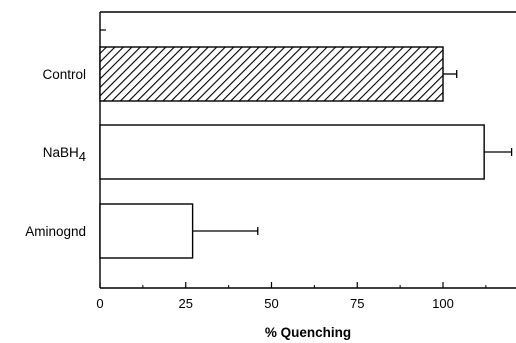  I want to click on x-tick-label: 0, so click(99, 303).